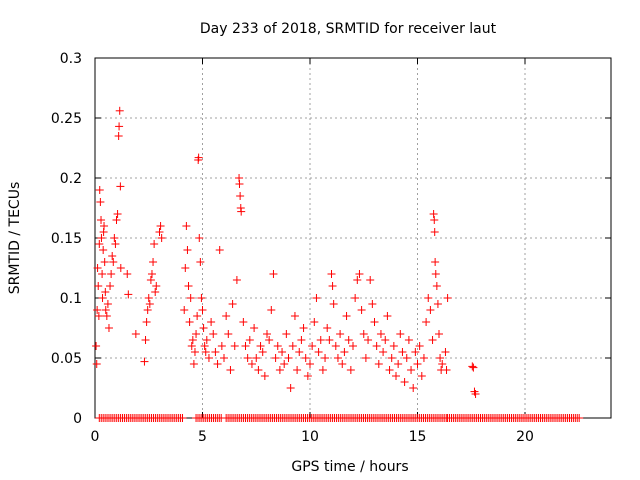 This screenshot has height=480, width=640. Describe the element at coordinates (66, 239) in the screenshot. I see `y-tick-label: 0.15` at that location.